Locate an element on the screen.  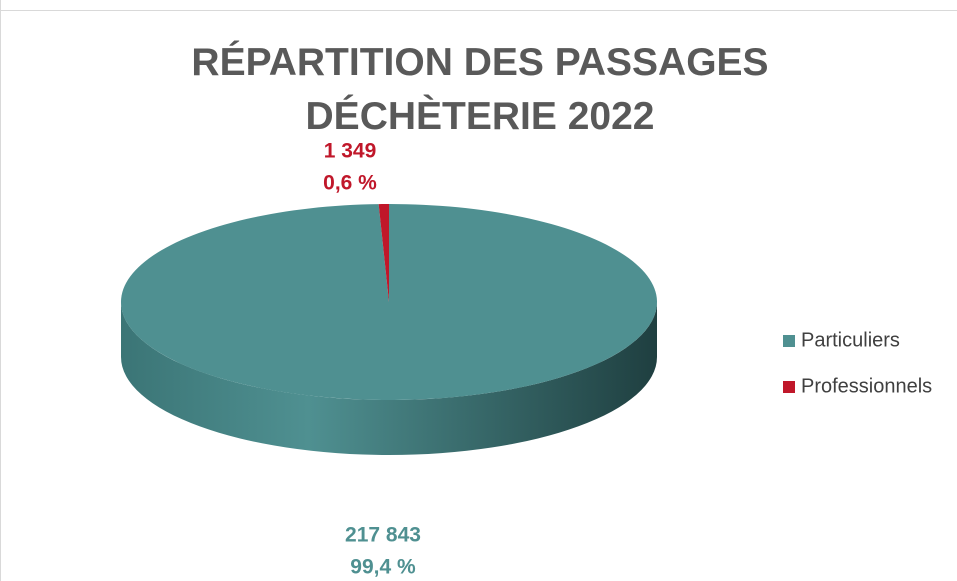
chart-title: RÉPARTITION DES PASSAGES DÉCHÈTERIE 2022 is located at coordinates (480, 89).